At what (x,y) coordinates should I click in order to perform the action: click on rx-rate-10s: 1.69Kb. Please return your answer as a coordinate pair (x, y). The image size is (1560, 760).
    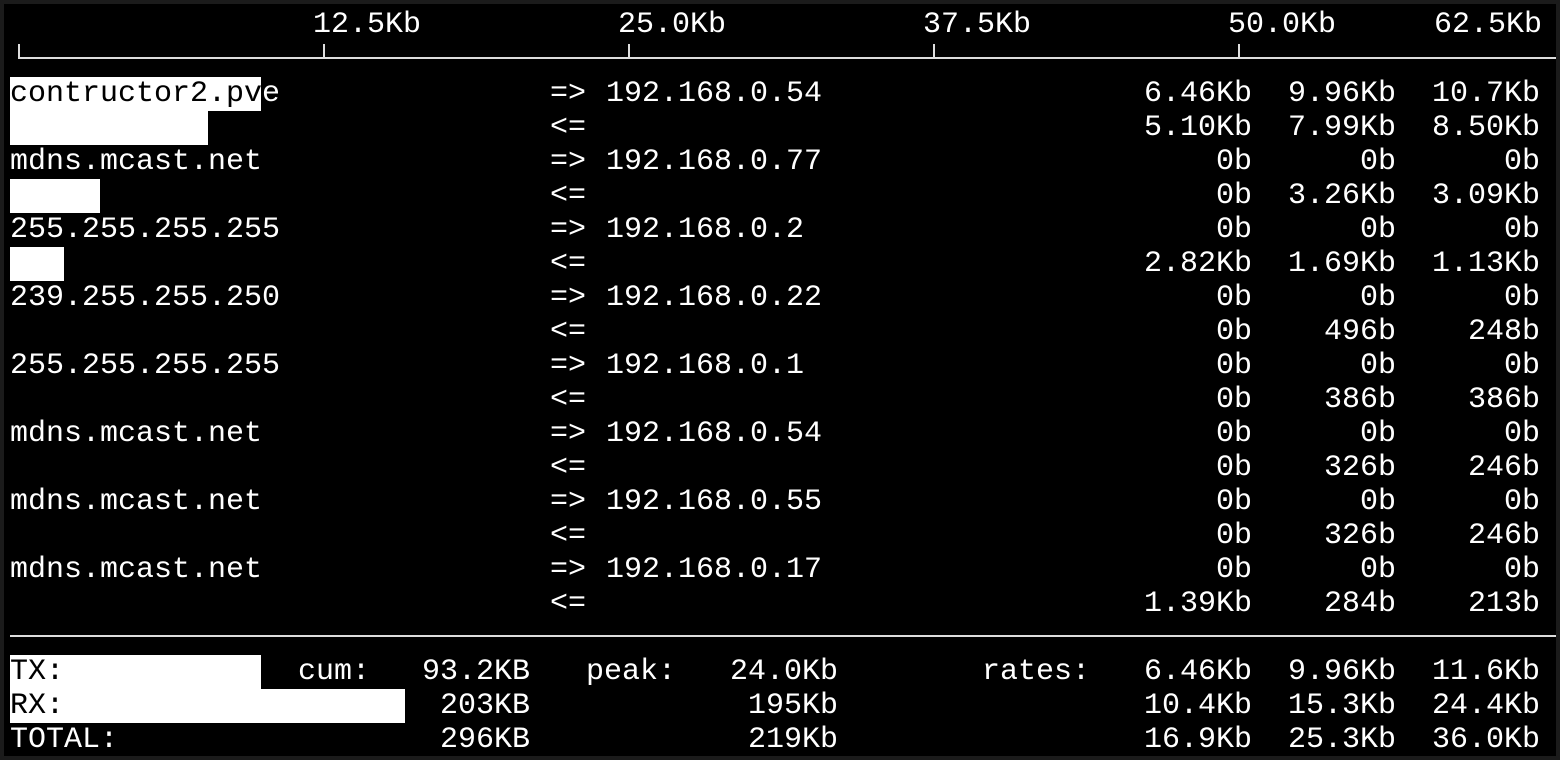
    Looking at the image, I should click on (1341, 264).